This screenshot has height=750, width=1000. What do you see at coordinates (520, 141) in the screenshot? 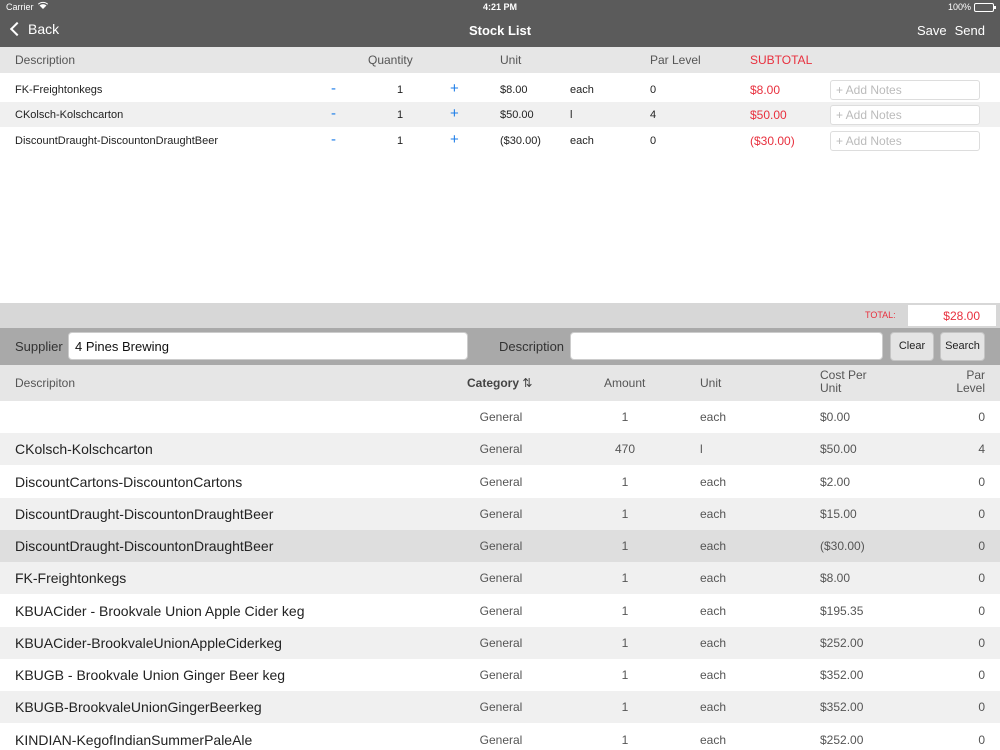
I see `stock-price: ($30.00)` at bounding box center [520, 141].